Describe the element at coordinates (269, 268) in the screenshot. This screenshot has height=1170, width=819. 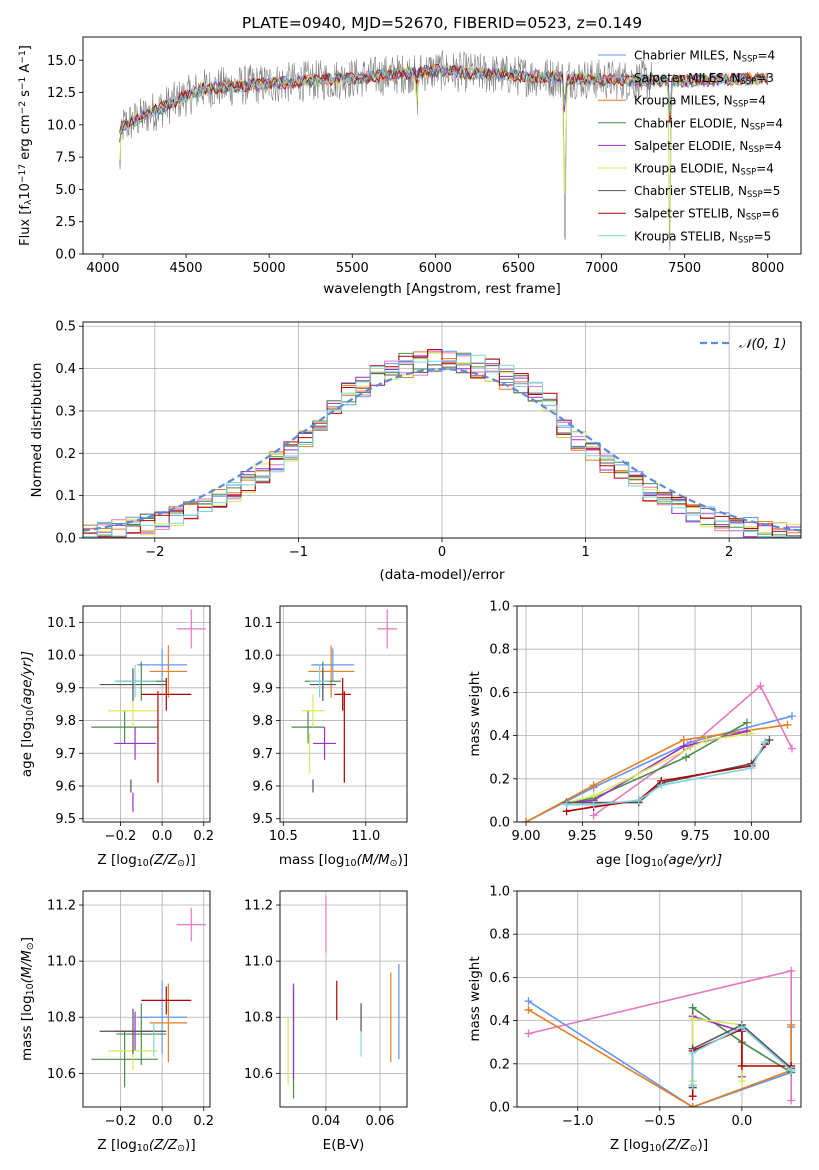
I see `spectrum-xtick-label-2: 5000` at that location.